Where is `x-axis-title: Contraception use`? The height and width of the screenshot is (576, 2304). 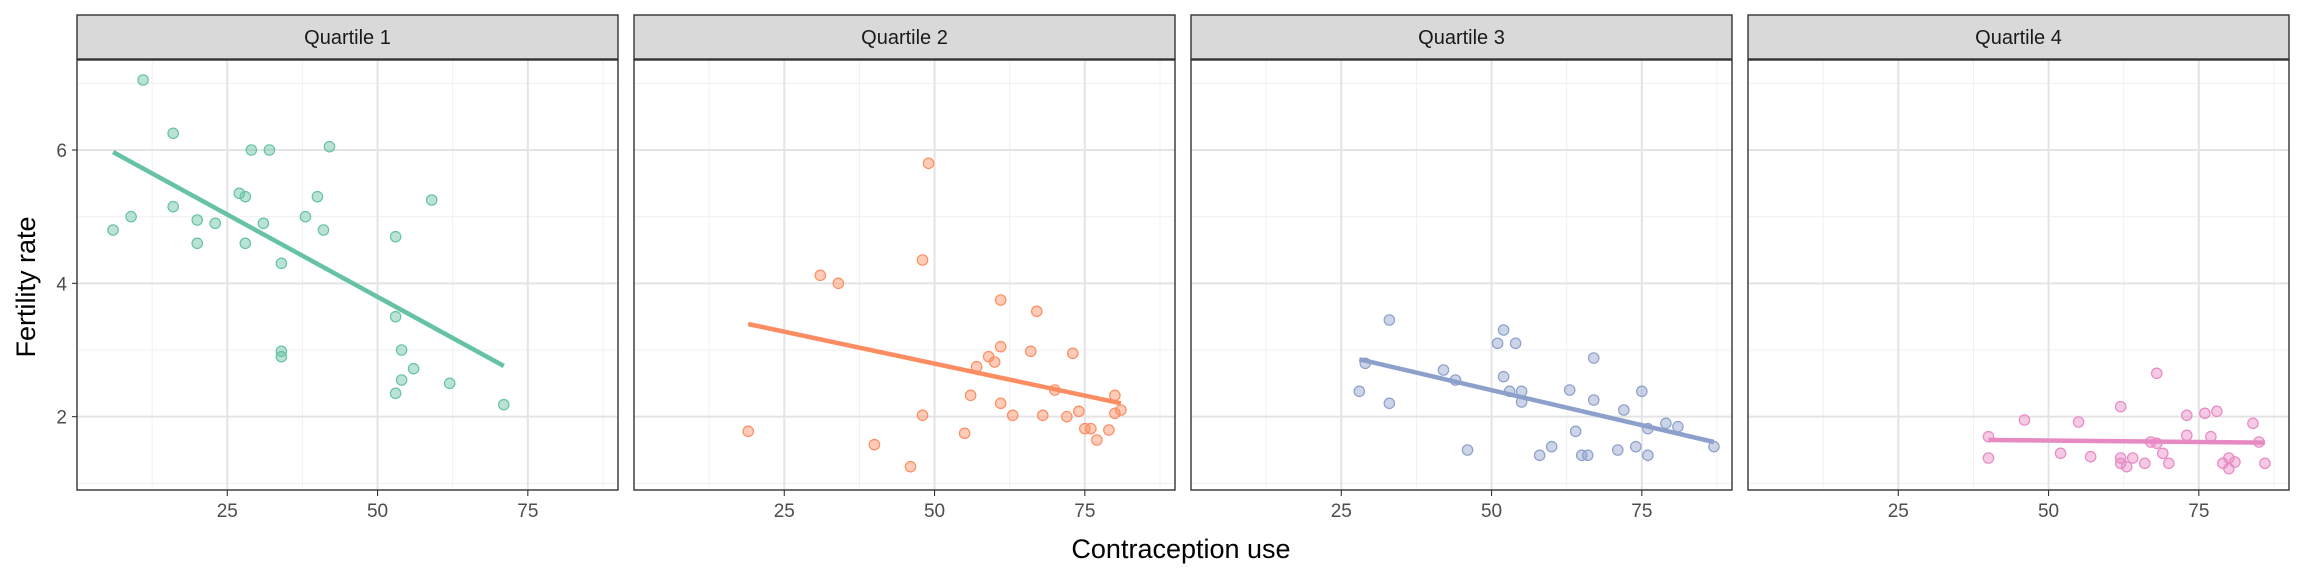 x-axis-title: Contraception use is located at coordinates (1180, 549).